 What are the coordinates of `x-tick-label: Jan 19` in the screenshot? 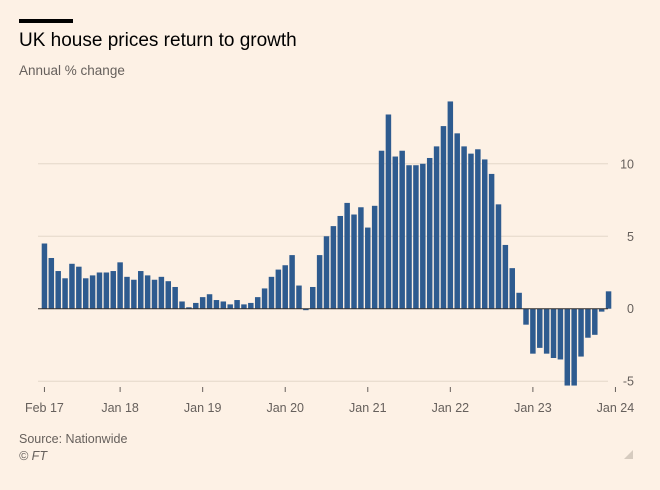 It's located at (203, 408).